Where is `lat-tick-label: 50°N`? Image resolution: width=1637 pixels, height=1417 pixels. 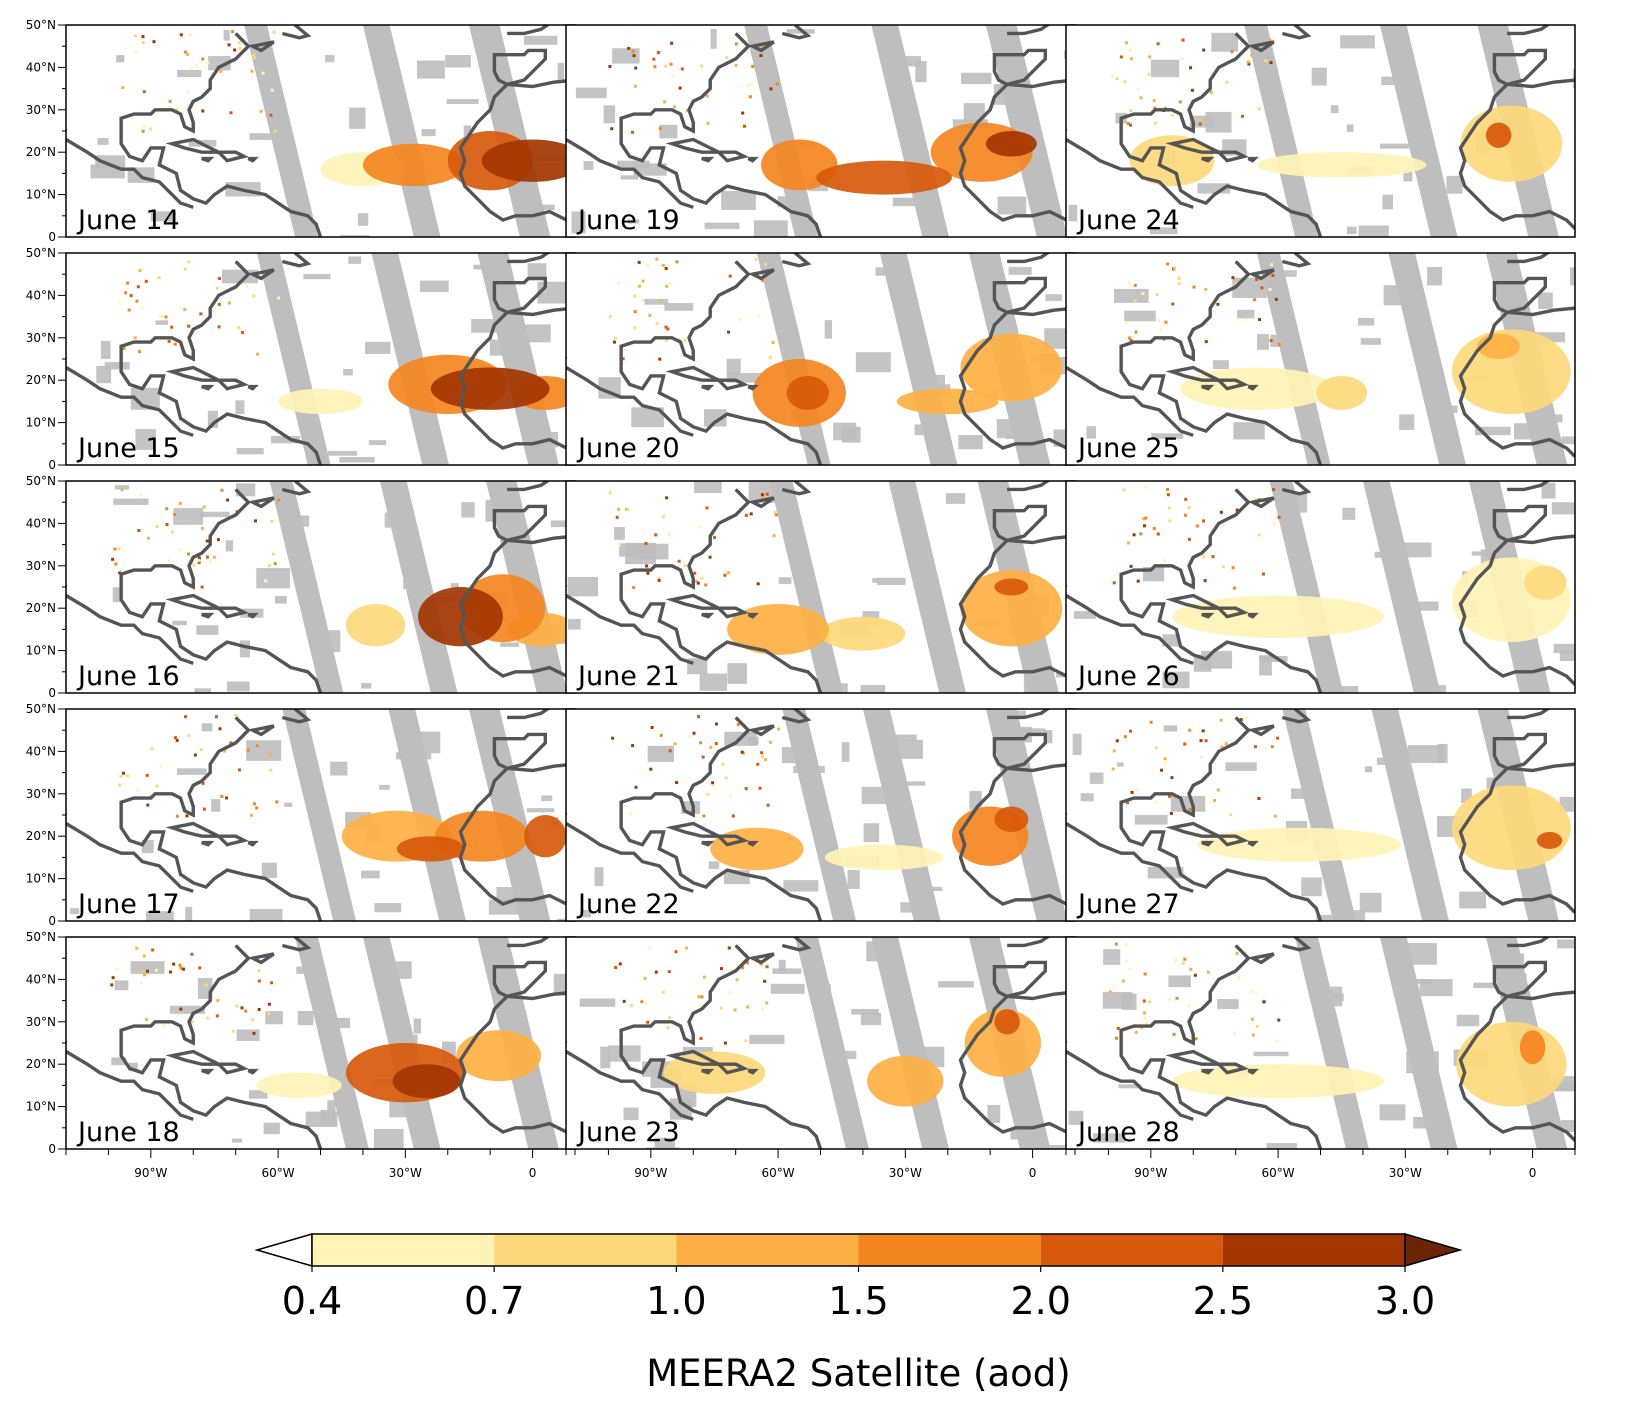 lat-tick-label: 50°N is located at coordinates (41, 937).